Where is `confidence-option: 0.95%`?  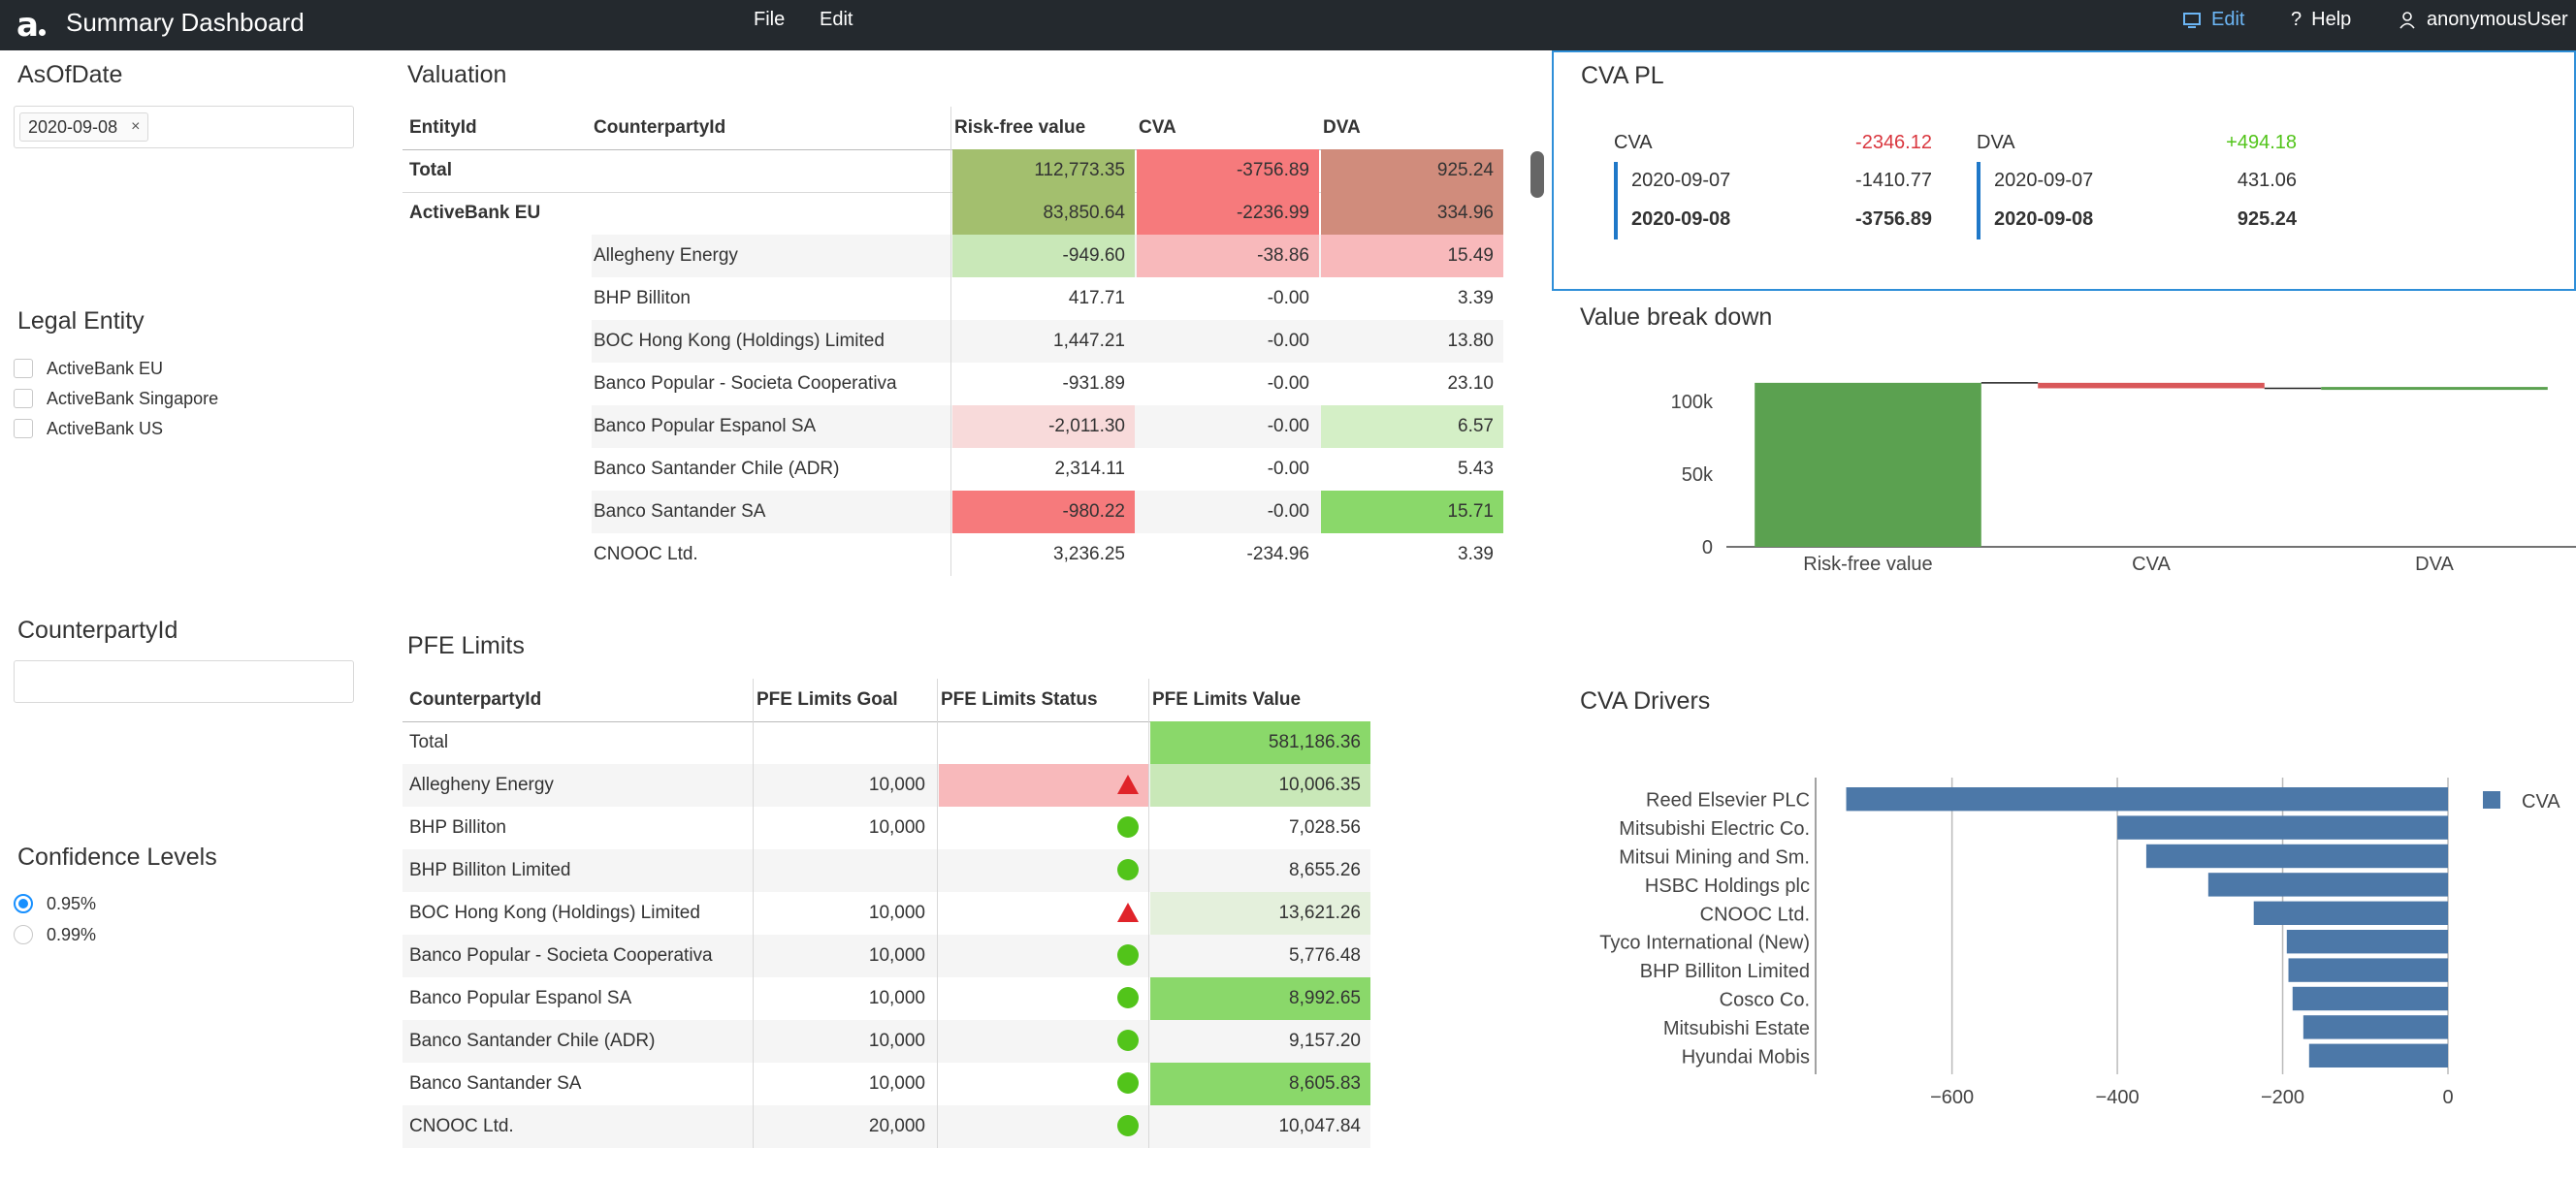 confidence-option: 0.95% is located at coordinates (55, 903).